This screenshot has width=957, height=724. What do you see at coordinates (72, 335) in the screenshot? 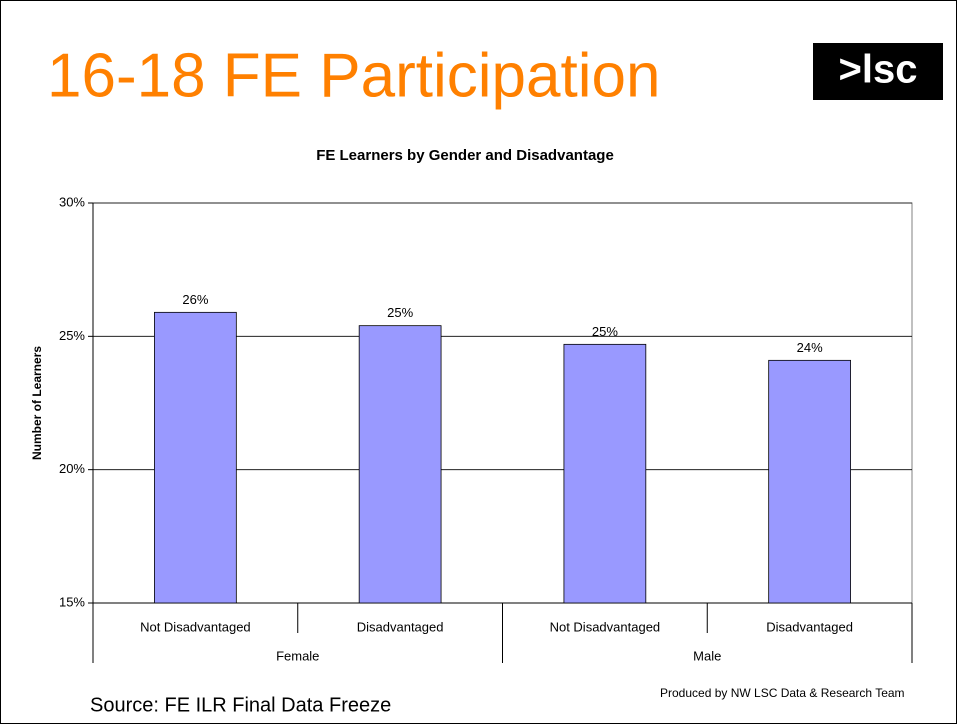
I see `y-tick-label: 25%` at bounding box center [72, 335].